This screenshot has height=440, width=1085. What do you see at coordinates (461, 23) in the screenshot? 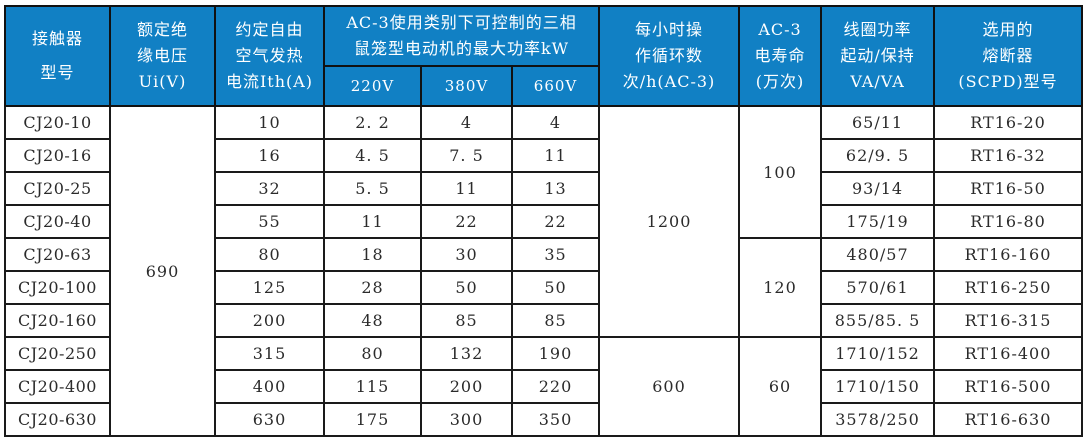
I see `header-text: AC-3使用类别下可控制的三相` at bounding box center [461, 23].